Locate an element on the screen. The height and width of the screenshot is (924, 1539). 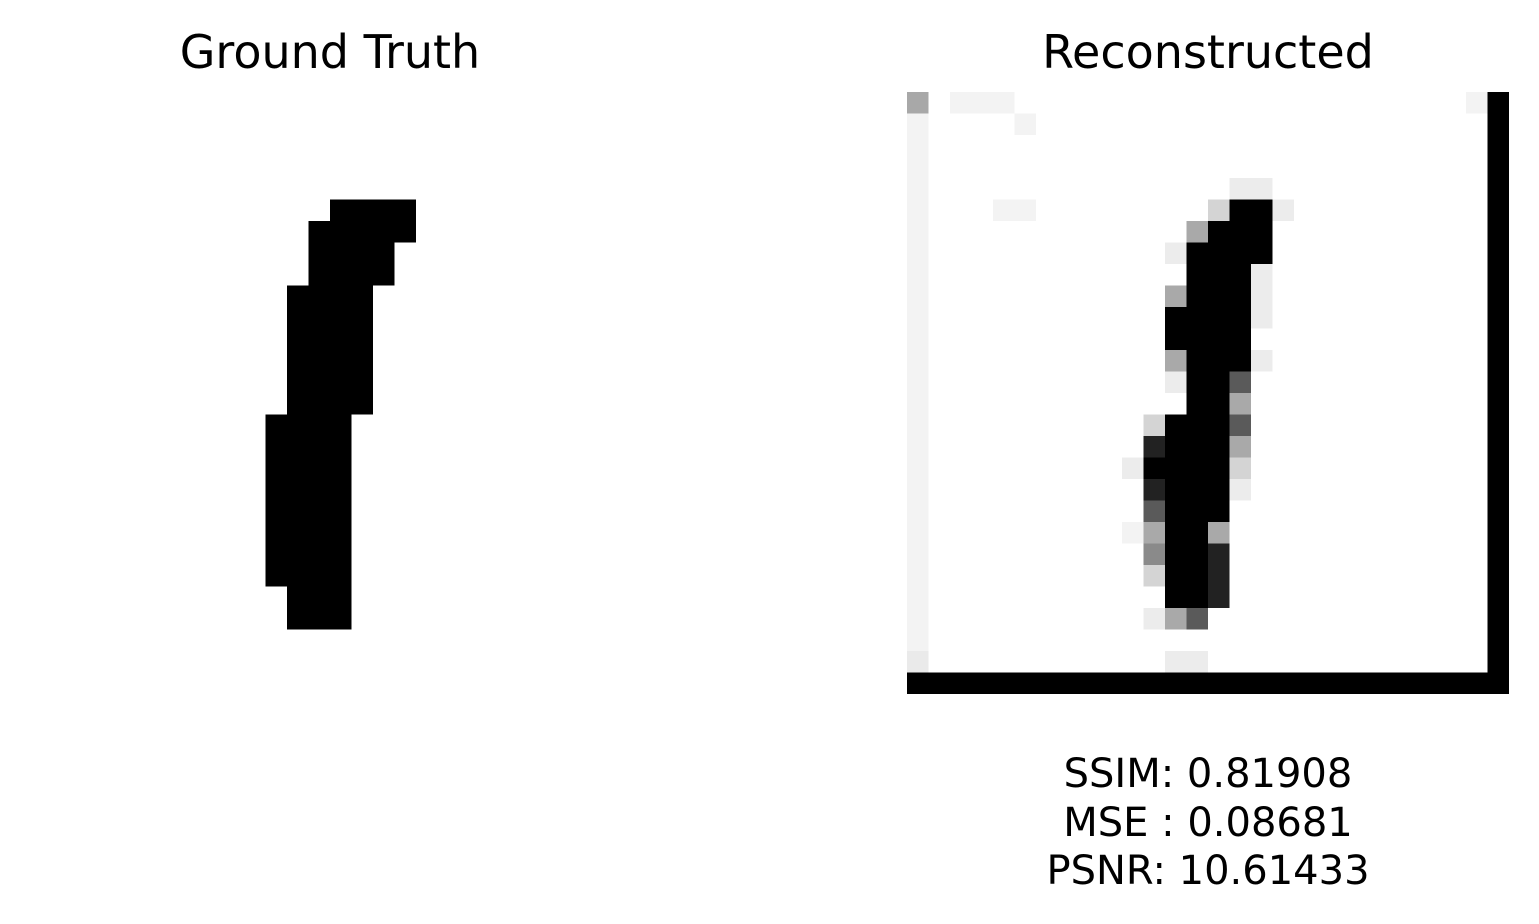
mse-metric: MSE : 0.08681 is located at coordinates (1208, 822).